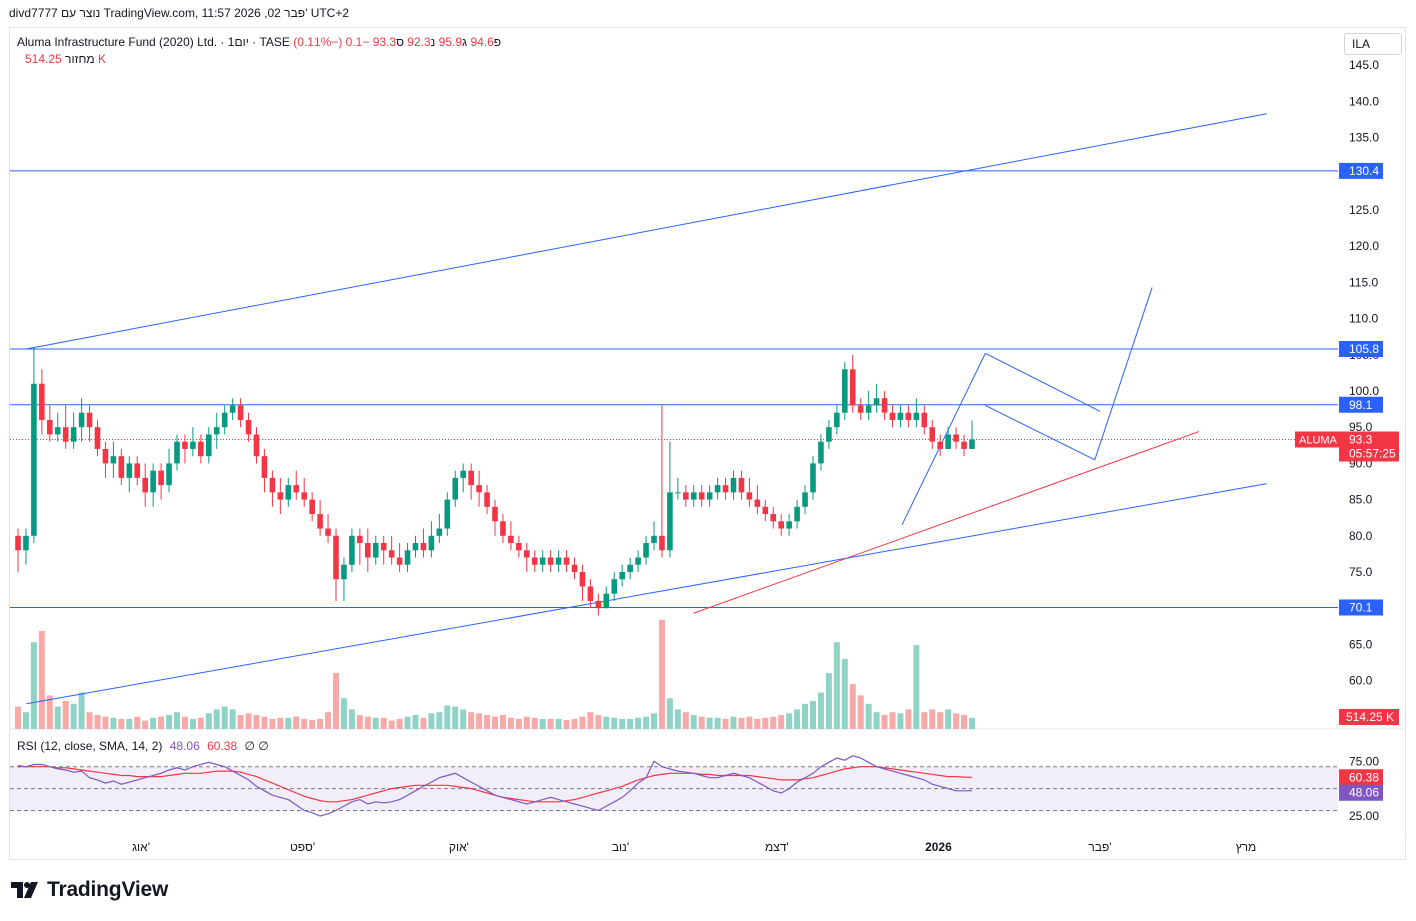  Describe the element at coordinates (108, 889) in the screenshot. I see `brand-name: TradingView` at that location.